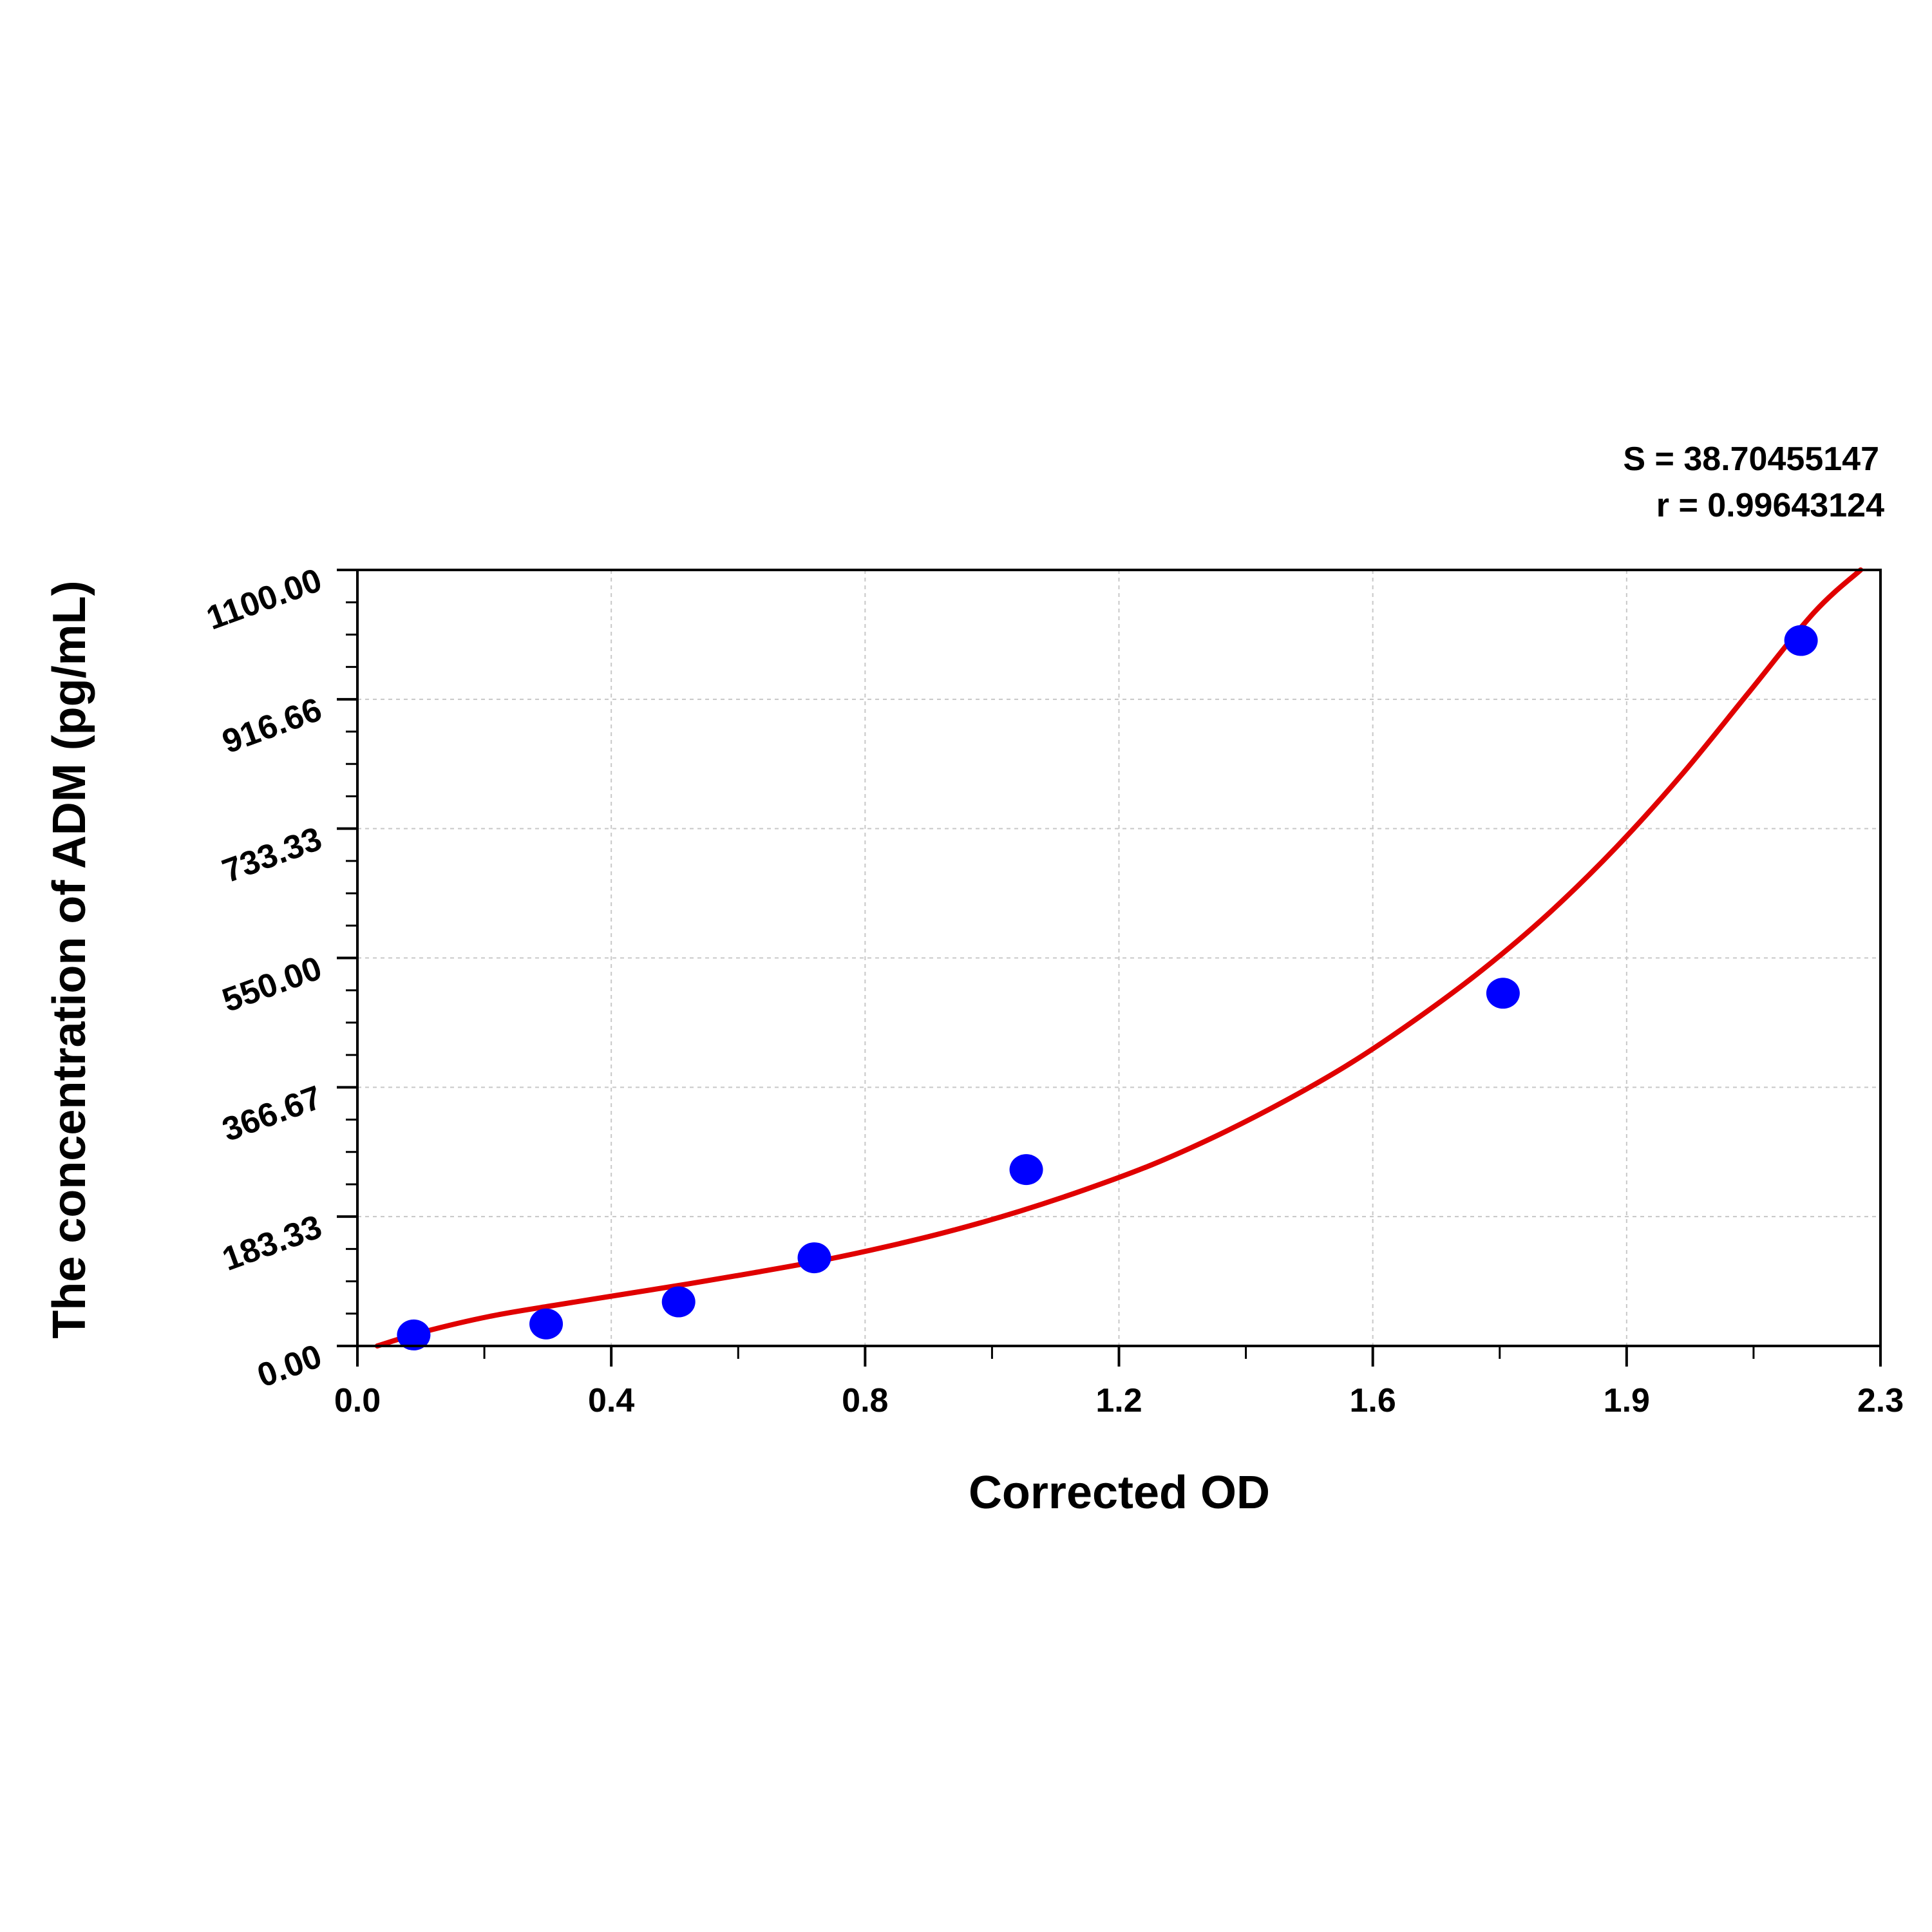  I want to click on x-tick-label: 1.2, so click(1118, 1401).